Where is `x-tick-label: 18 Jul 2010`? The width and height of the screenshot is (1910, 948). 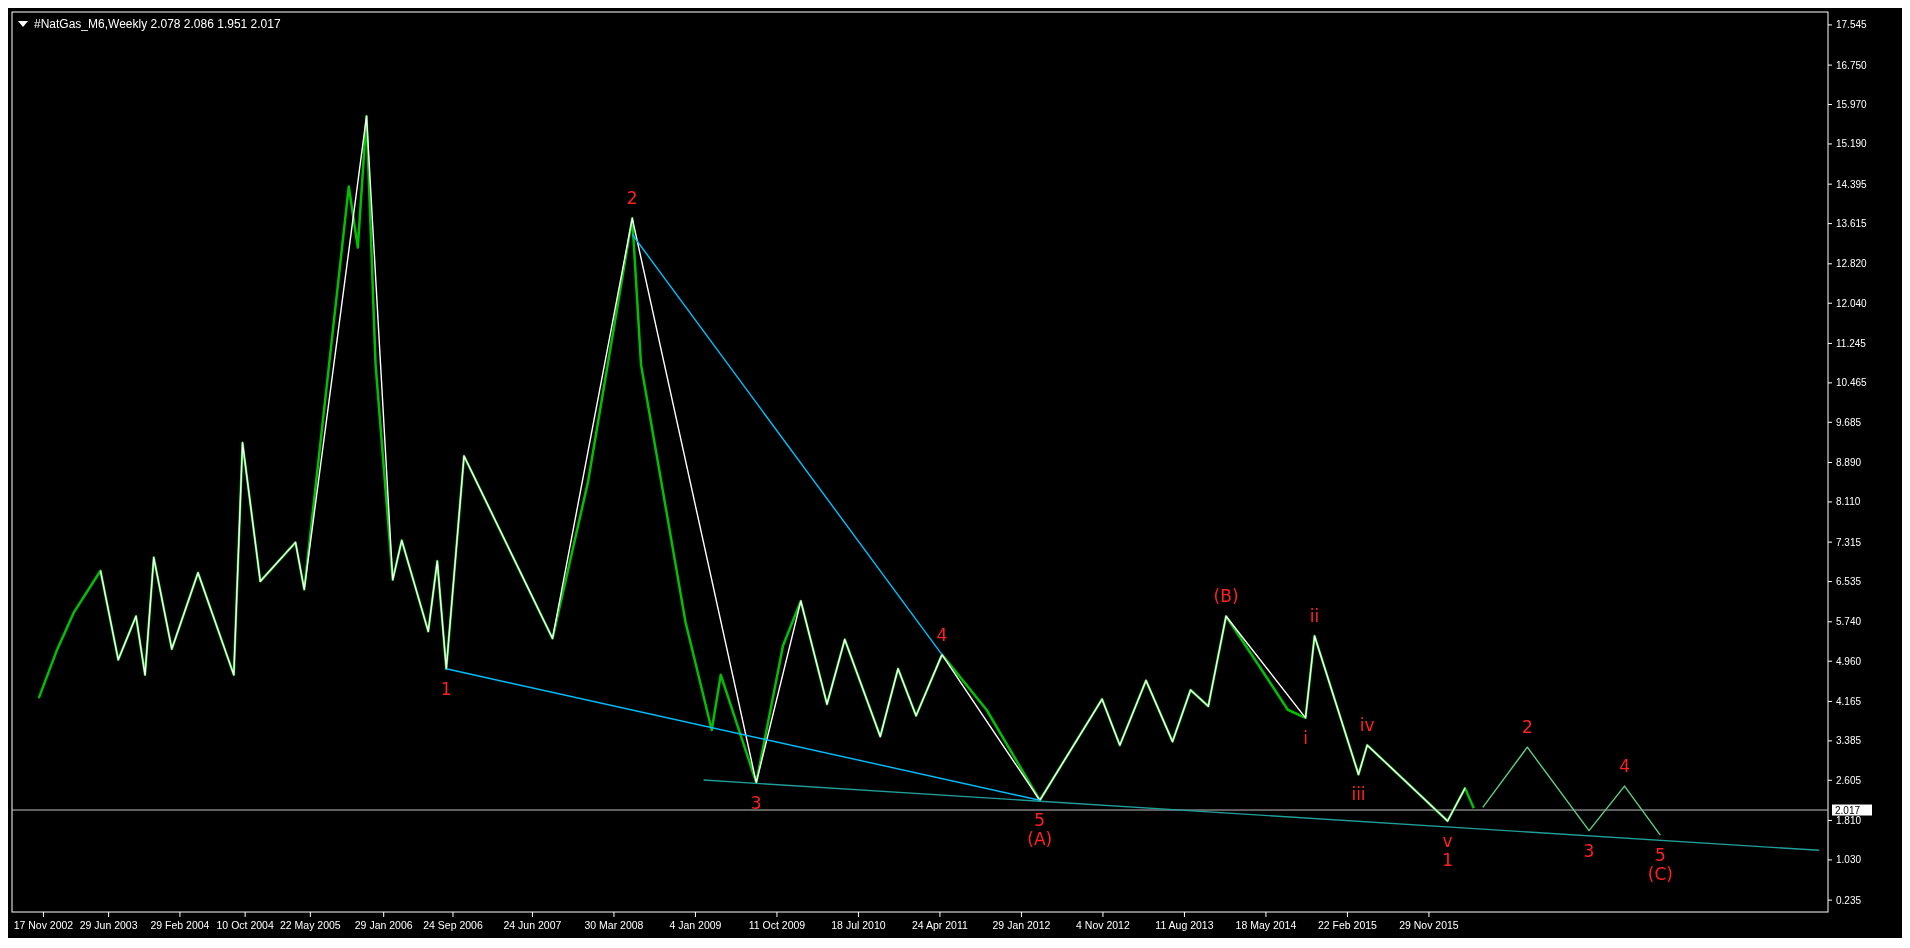 x-tick-label: 18 Jul 2010 is located at coordinates (858, 925).